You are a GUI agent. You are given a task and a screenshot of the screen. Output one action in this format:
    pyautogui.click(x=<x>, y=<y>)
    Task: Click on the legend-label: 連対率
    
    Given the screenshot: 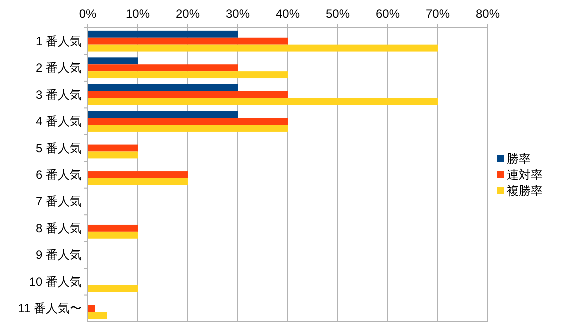 What is the action you would take?
    pyautogui.click(x=525, y=175)
    